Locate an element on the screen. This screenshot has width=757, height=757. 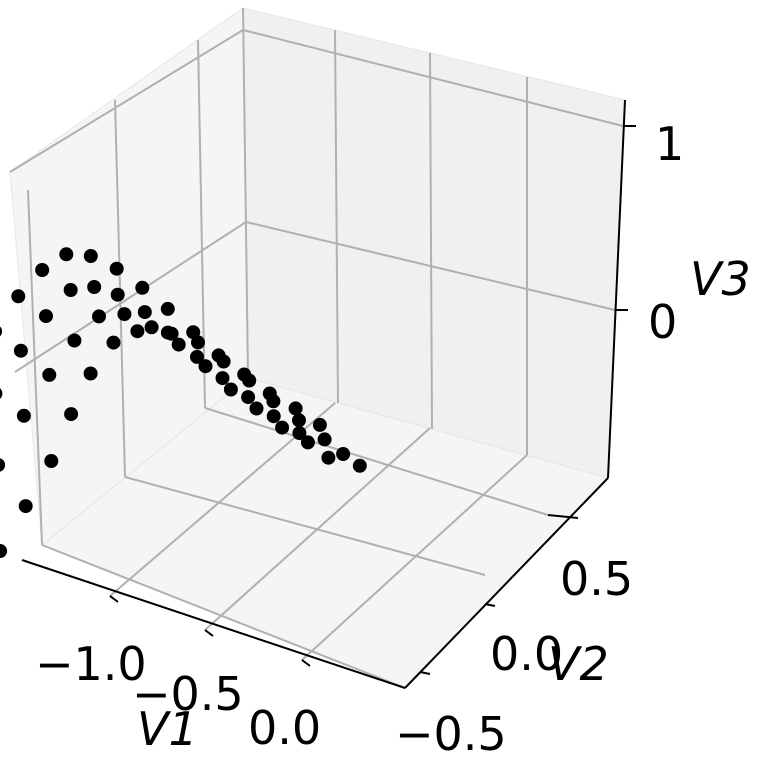
z-tick-label: 1 is located at coordinates (669, 144).